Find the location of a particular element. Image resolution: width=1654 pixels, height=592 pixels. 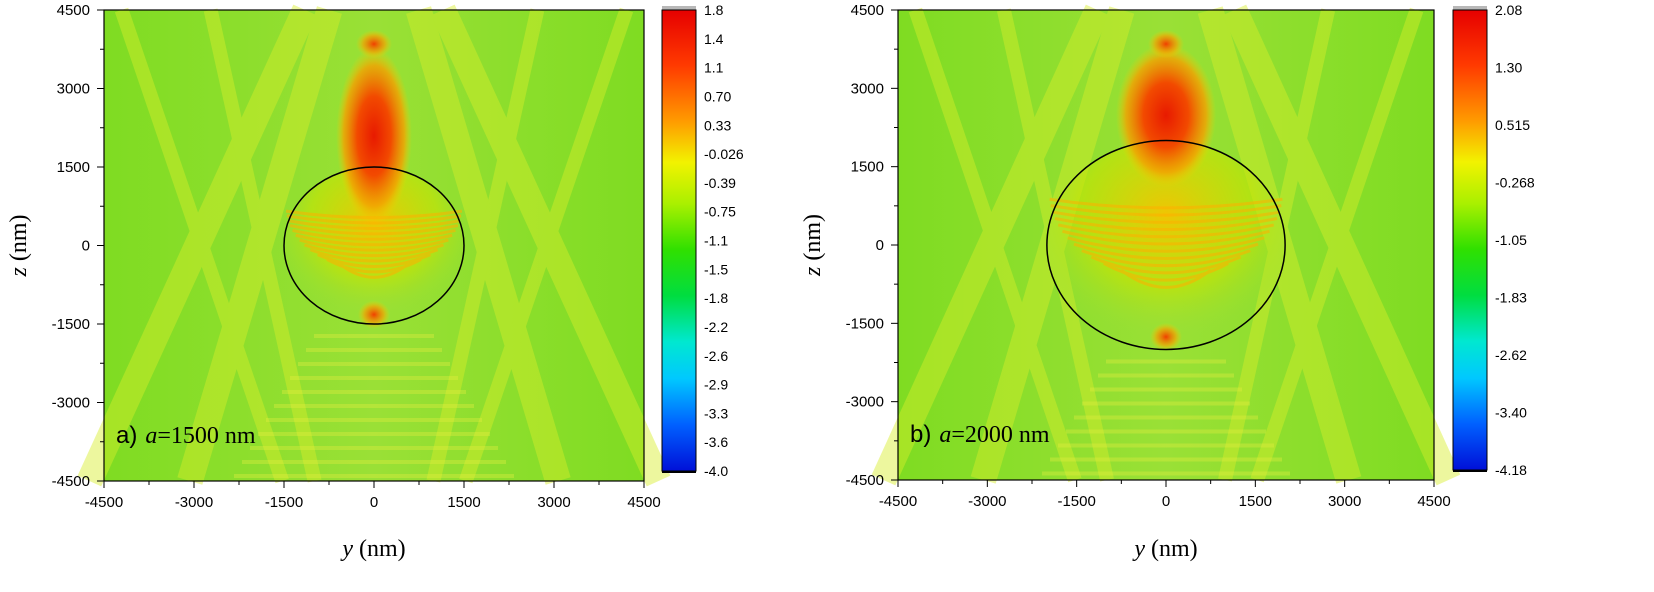

panel-letter: a) is located at coordinates (126, 435).